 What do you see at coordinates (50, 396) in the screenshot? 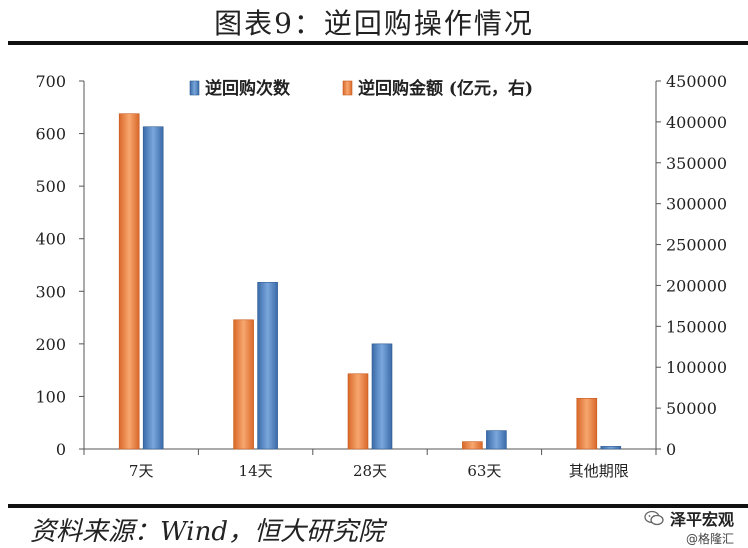
I see `y-left-tick-label: 100` at bounding box center [50, 396].